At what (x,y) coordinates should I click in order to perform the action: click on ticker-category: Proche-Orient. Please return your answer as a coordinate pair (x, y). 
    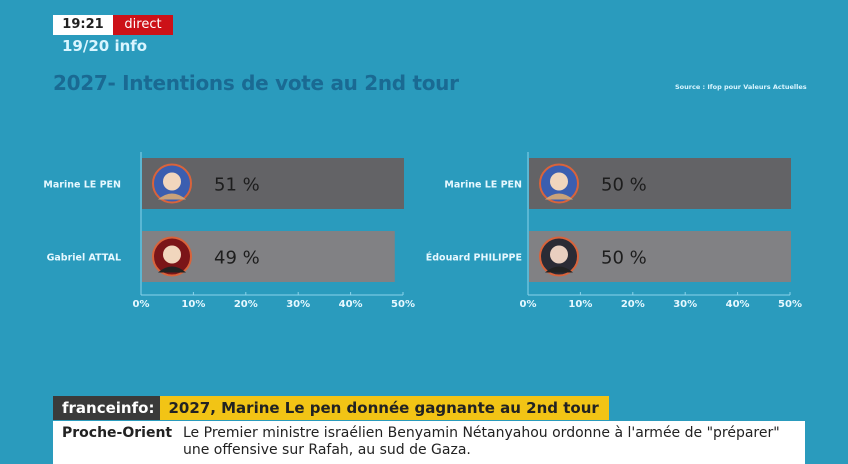
    Looking at the image, I should click on (117, 433).